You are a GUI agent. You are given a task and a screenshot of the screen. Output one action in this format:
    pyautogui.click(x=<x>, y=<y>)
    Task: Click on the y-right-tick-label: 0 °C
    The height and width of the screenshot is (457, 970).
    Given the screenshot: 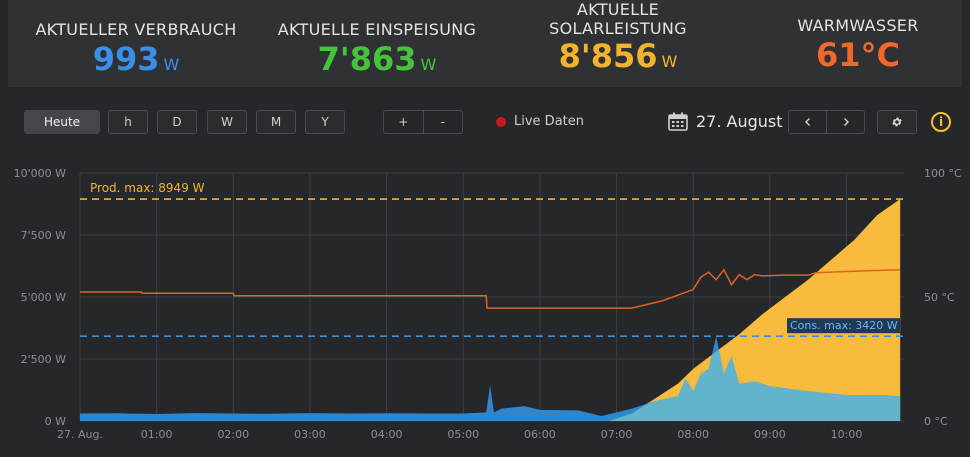 What is the action you would take?
    pyautogui.click(x=936, y=421)
    